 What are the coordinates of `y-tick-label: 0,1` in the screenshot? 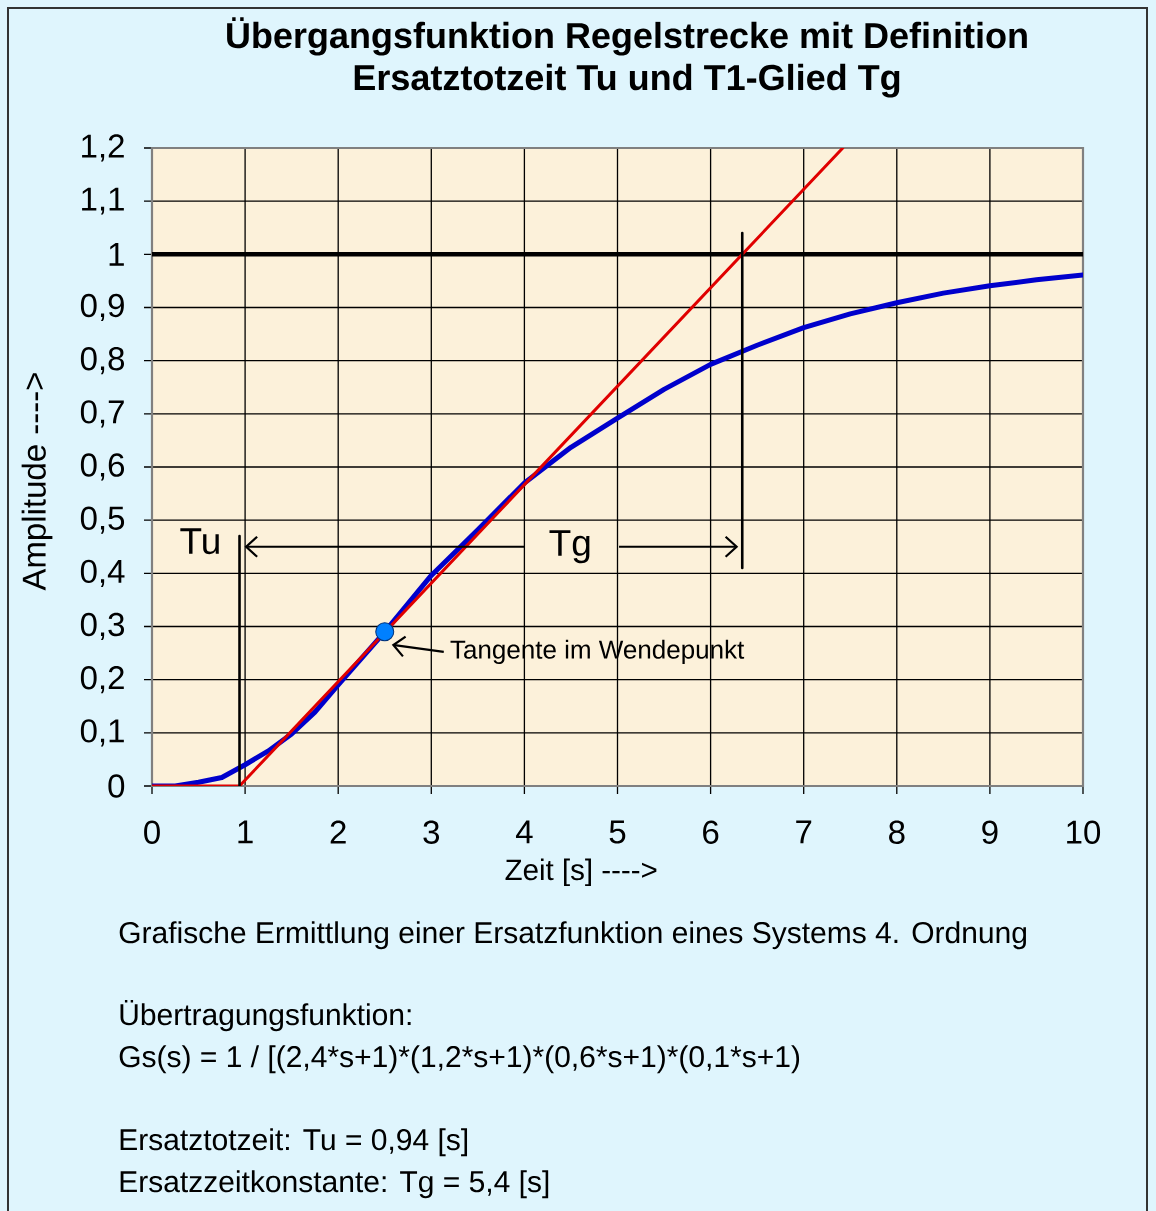 It's located at (102, 733).